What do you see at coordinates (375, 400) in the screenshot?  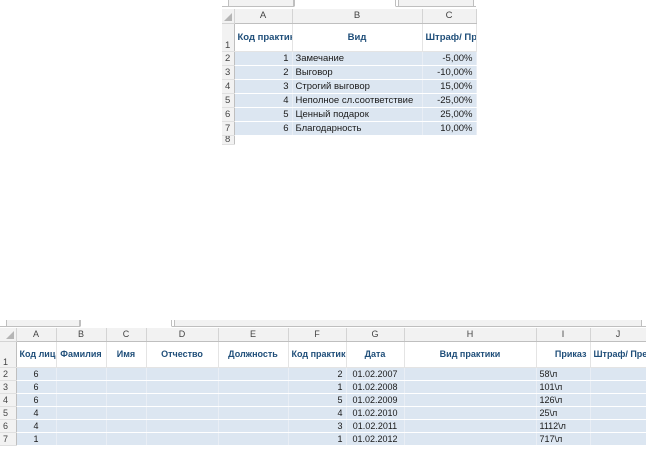 I see `cell-date: 01.02.2009` at bounding box center [375, 400].